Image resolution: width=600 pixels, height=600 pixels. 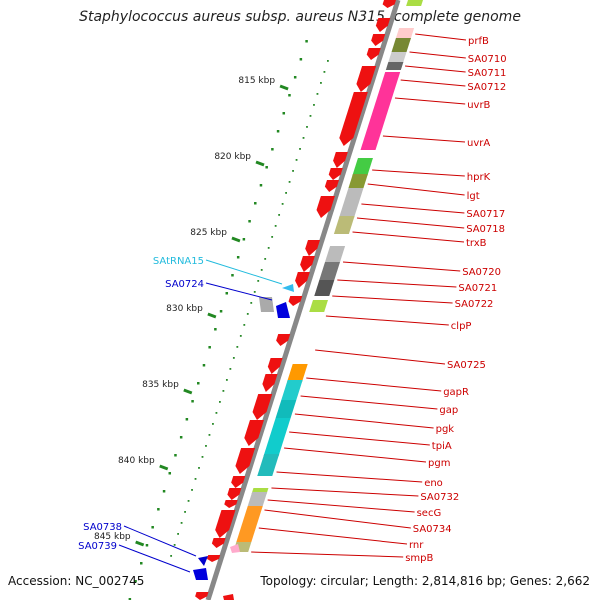 What do you see at coordinates (136, 461) in the screenshot?
I see `scale-label: 840 kbp` at bounding box center [136, 461].